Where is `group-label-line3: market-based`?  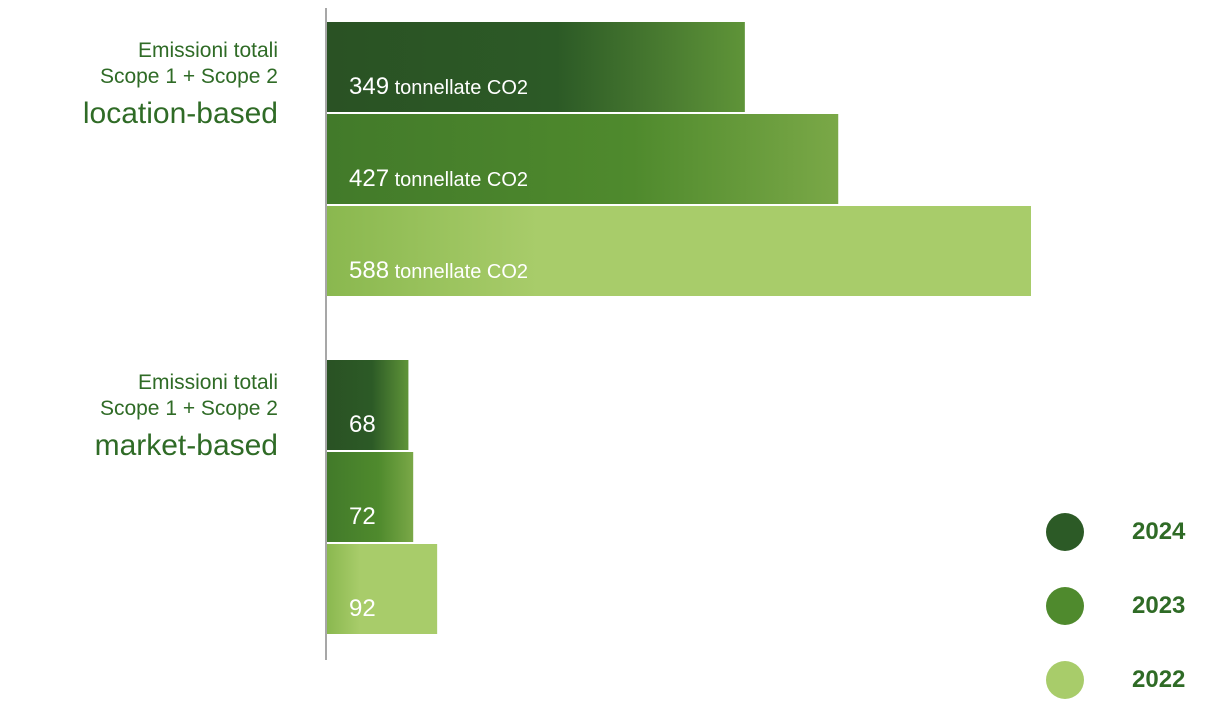
group-label-line3: market-based is located at coordinates (186, 445).